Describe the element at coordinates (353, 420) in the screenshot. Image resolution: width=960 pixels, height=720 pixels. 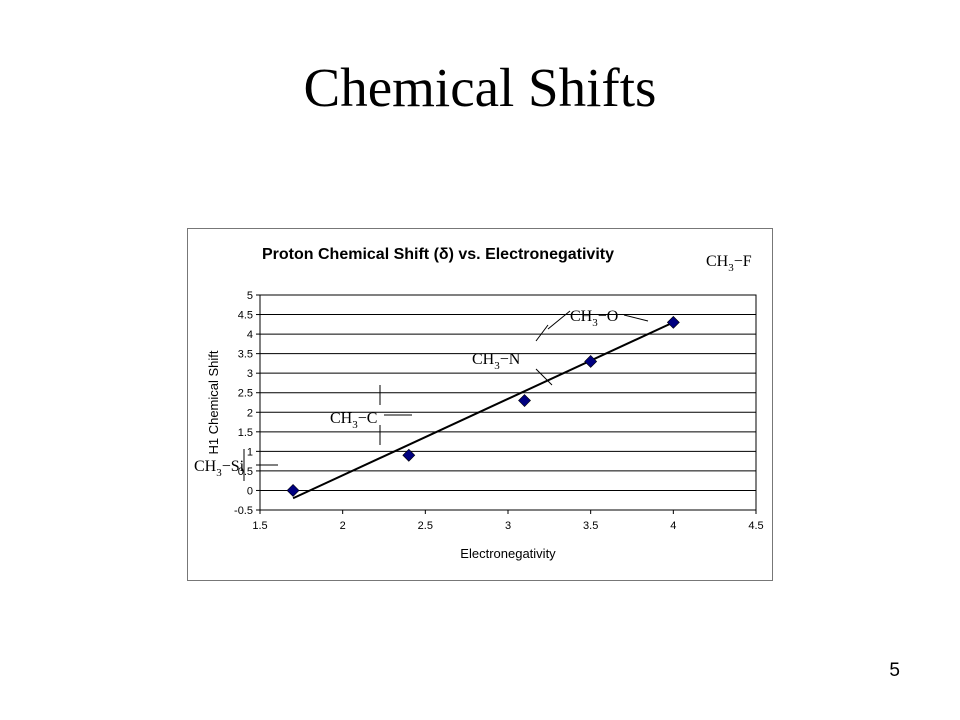
I see `annotation-label: CH3−C` at that location.